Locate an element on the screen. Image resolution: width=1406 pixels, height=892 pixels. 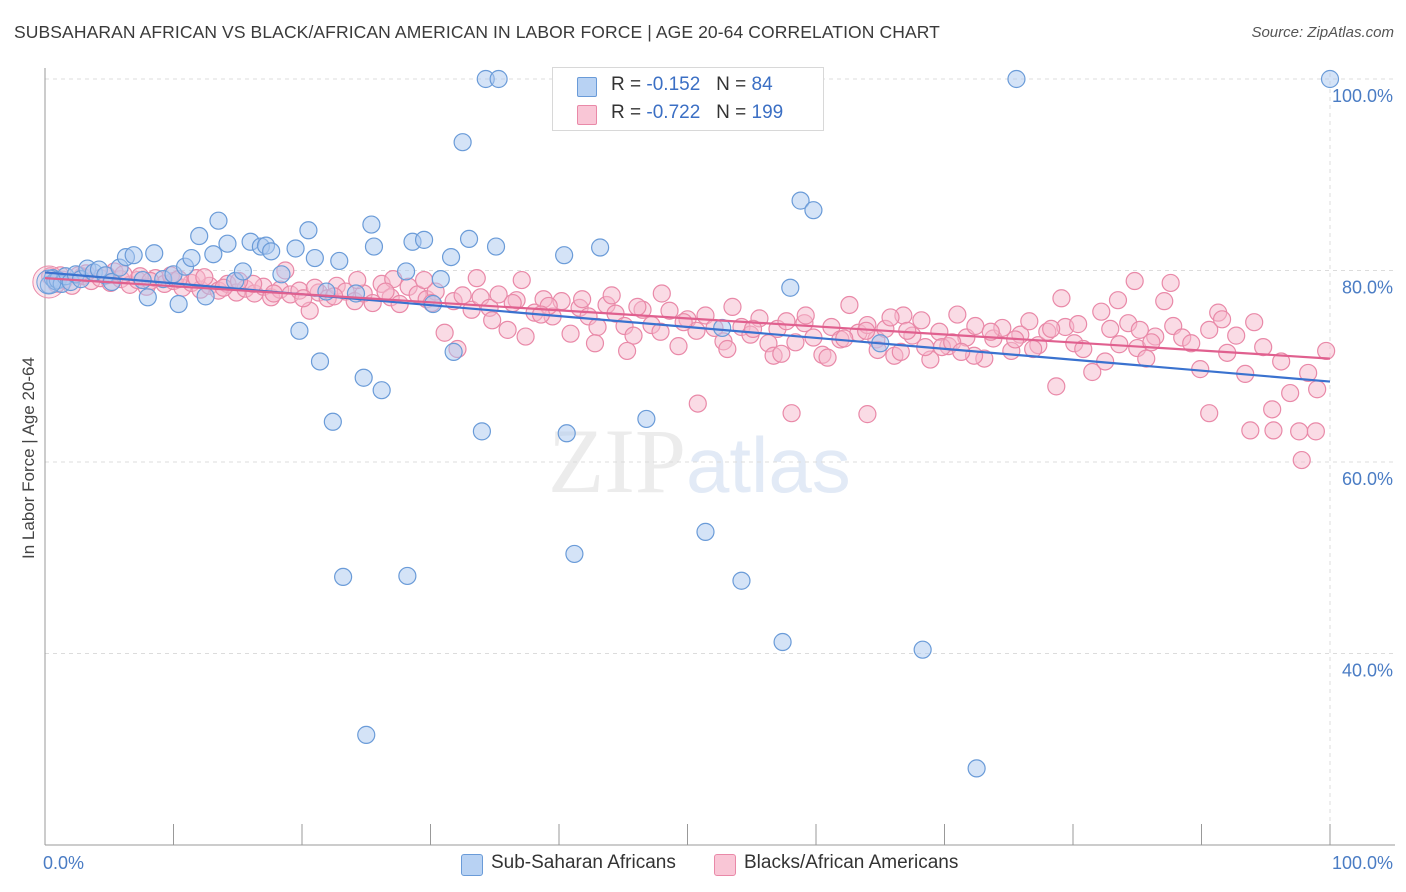
watermark: ZIPatlas is located at coordinates (699, 461).